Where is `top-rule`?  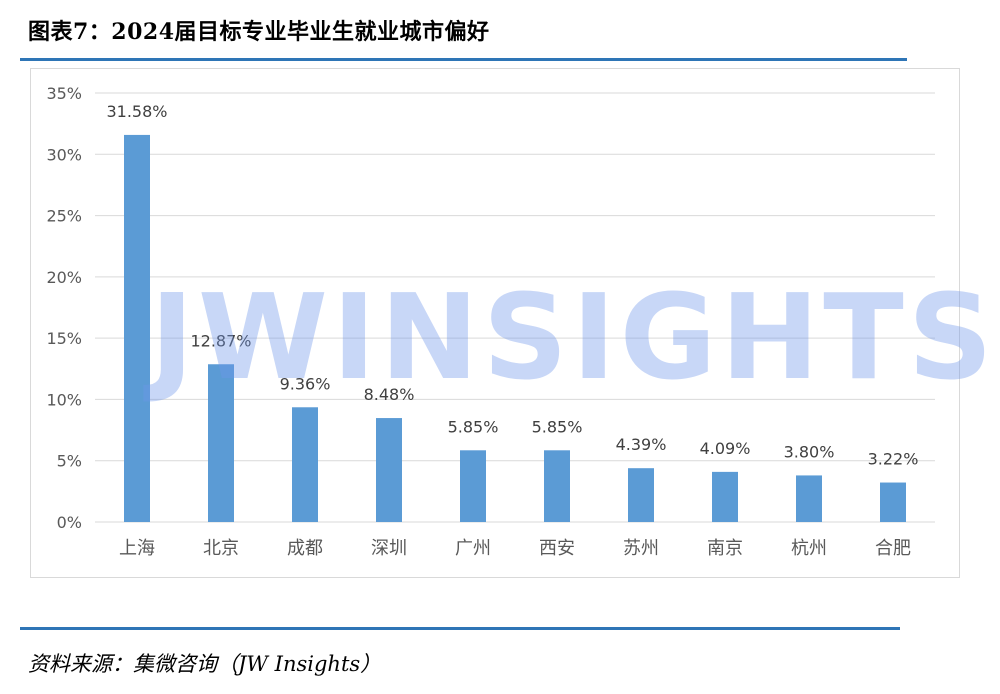 top-rule is located at coordinates (463, 59).